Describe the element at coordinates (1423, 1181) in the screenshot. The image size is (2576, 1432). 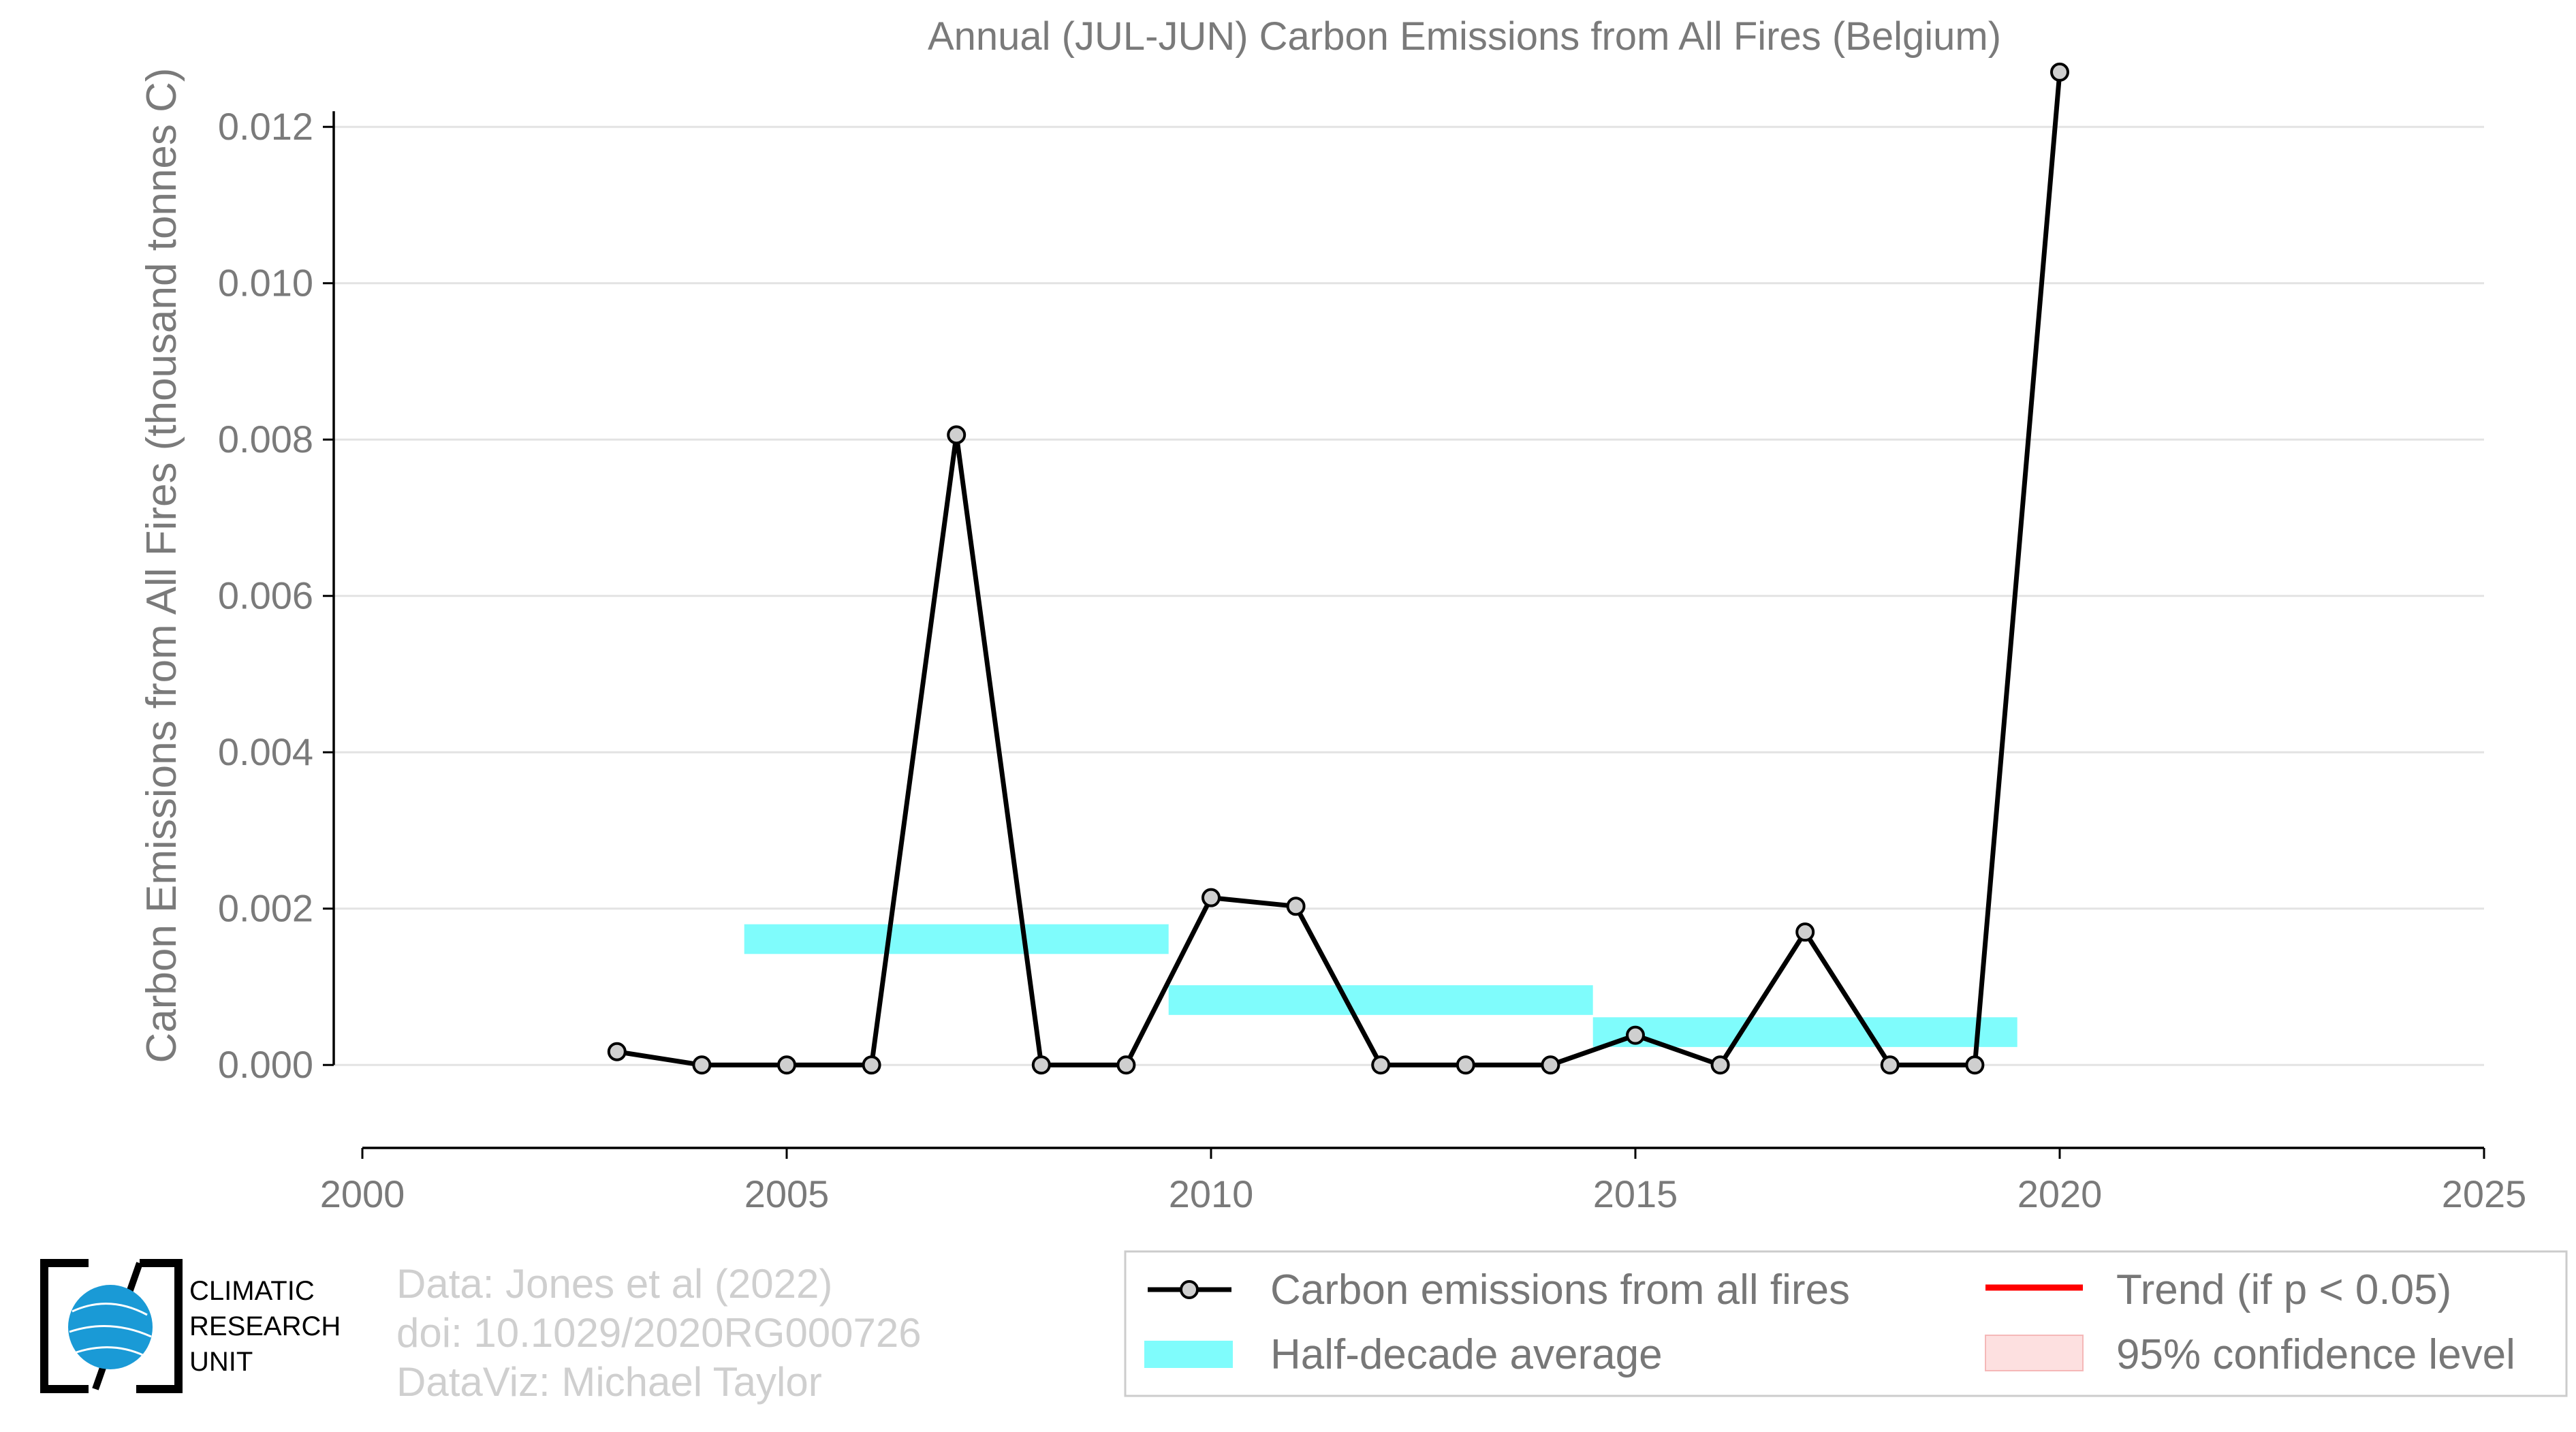
I see `x-axis-ticks: 2000 2005 2010 2015 2020 2025` at that location.